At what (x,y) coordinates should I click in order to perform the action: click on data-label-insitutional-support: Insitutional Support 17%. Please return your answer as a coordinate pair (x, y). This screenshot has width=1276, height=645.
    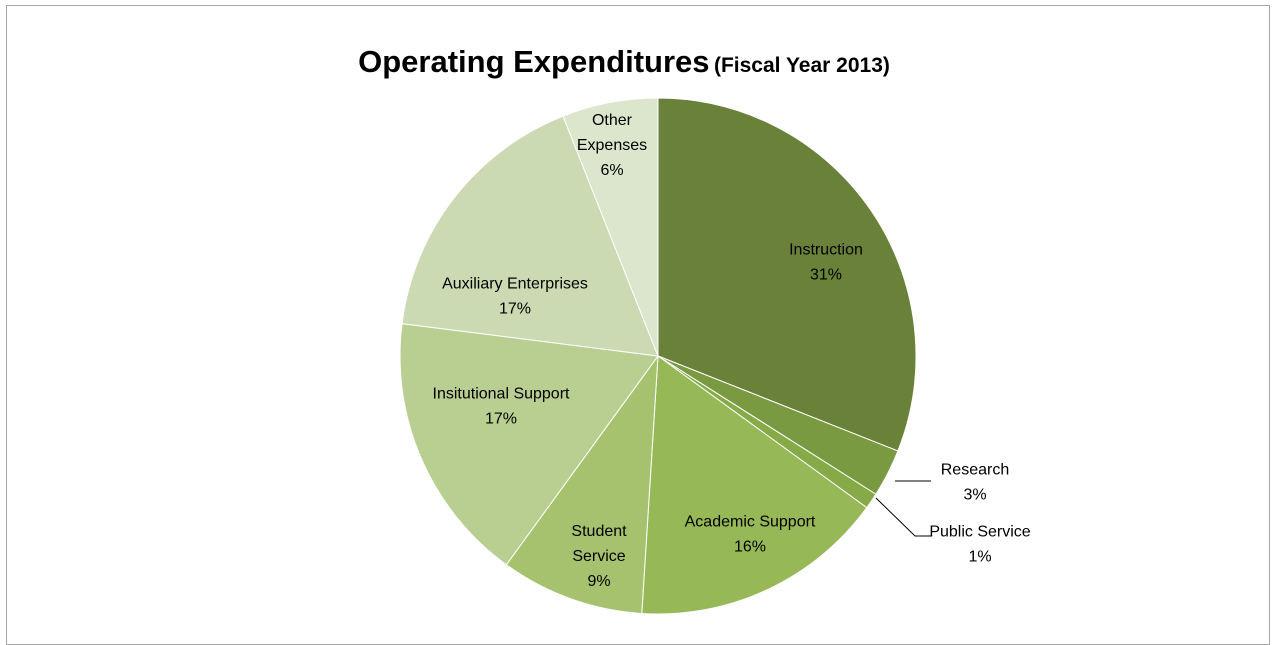
    Looking at the image, I should click on (502, 407).